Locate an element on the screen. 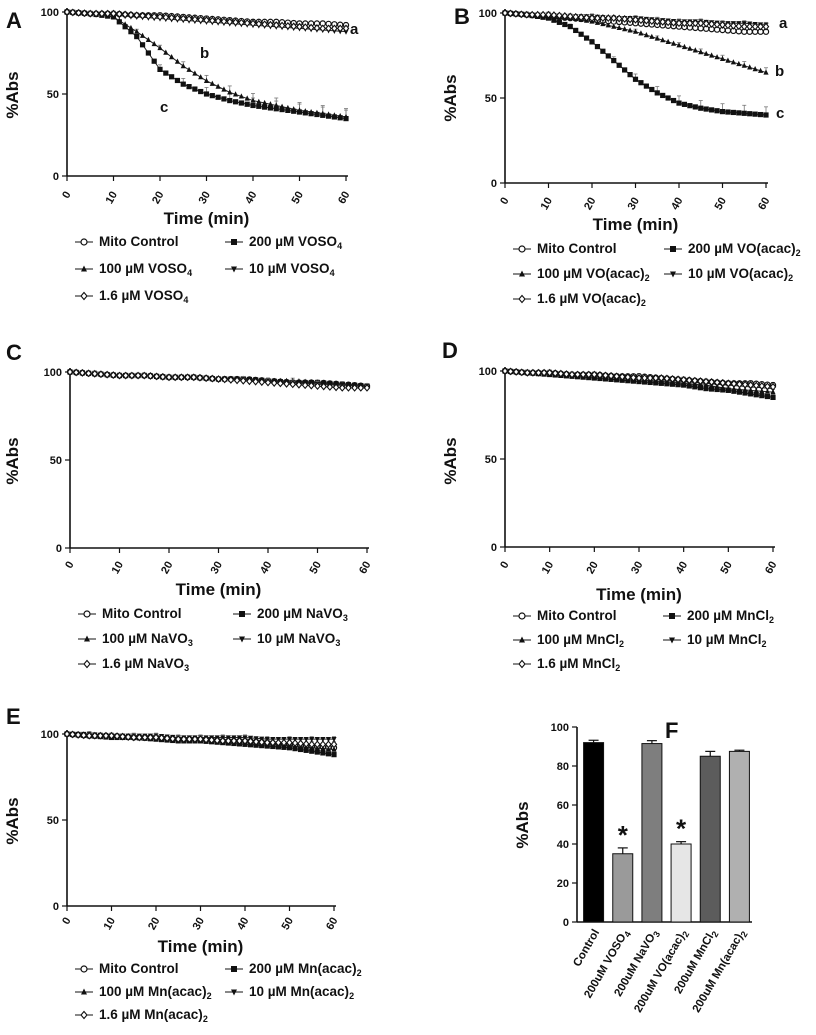 The height and width of the screenshot is (1035, 816). x-tick-label: 20 is located at coordinates (590, 204).